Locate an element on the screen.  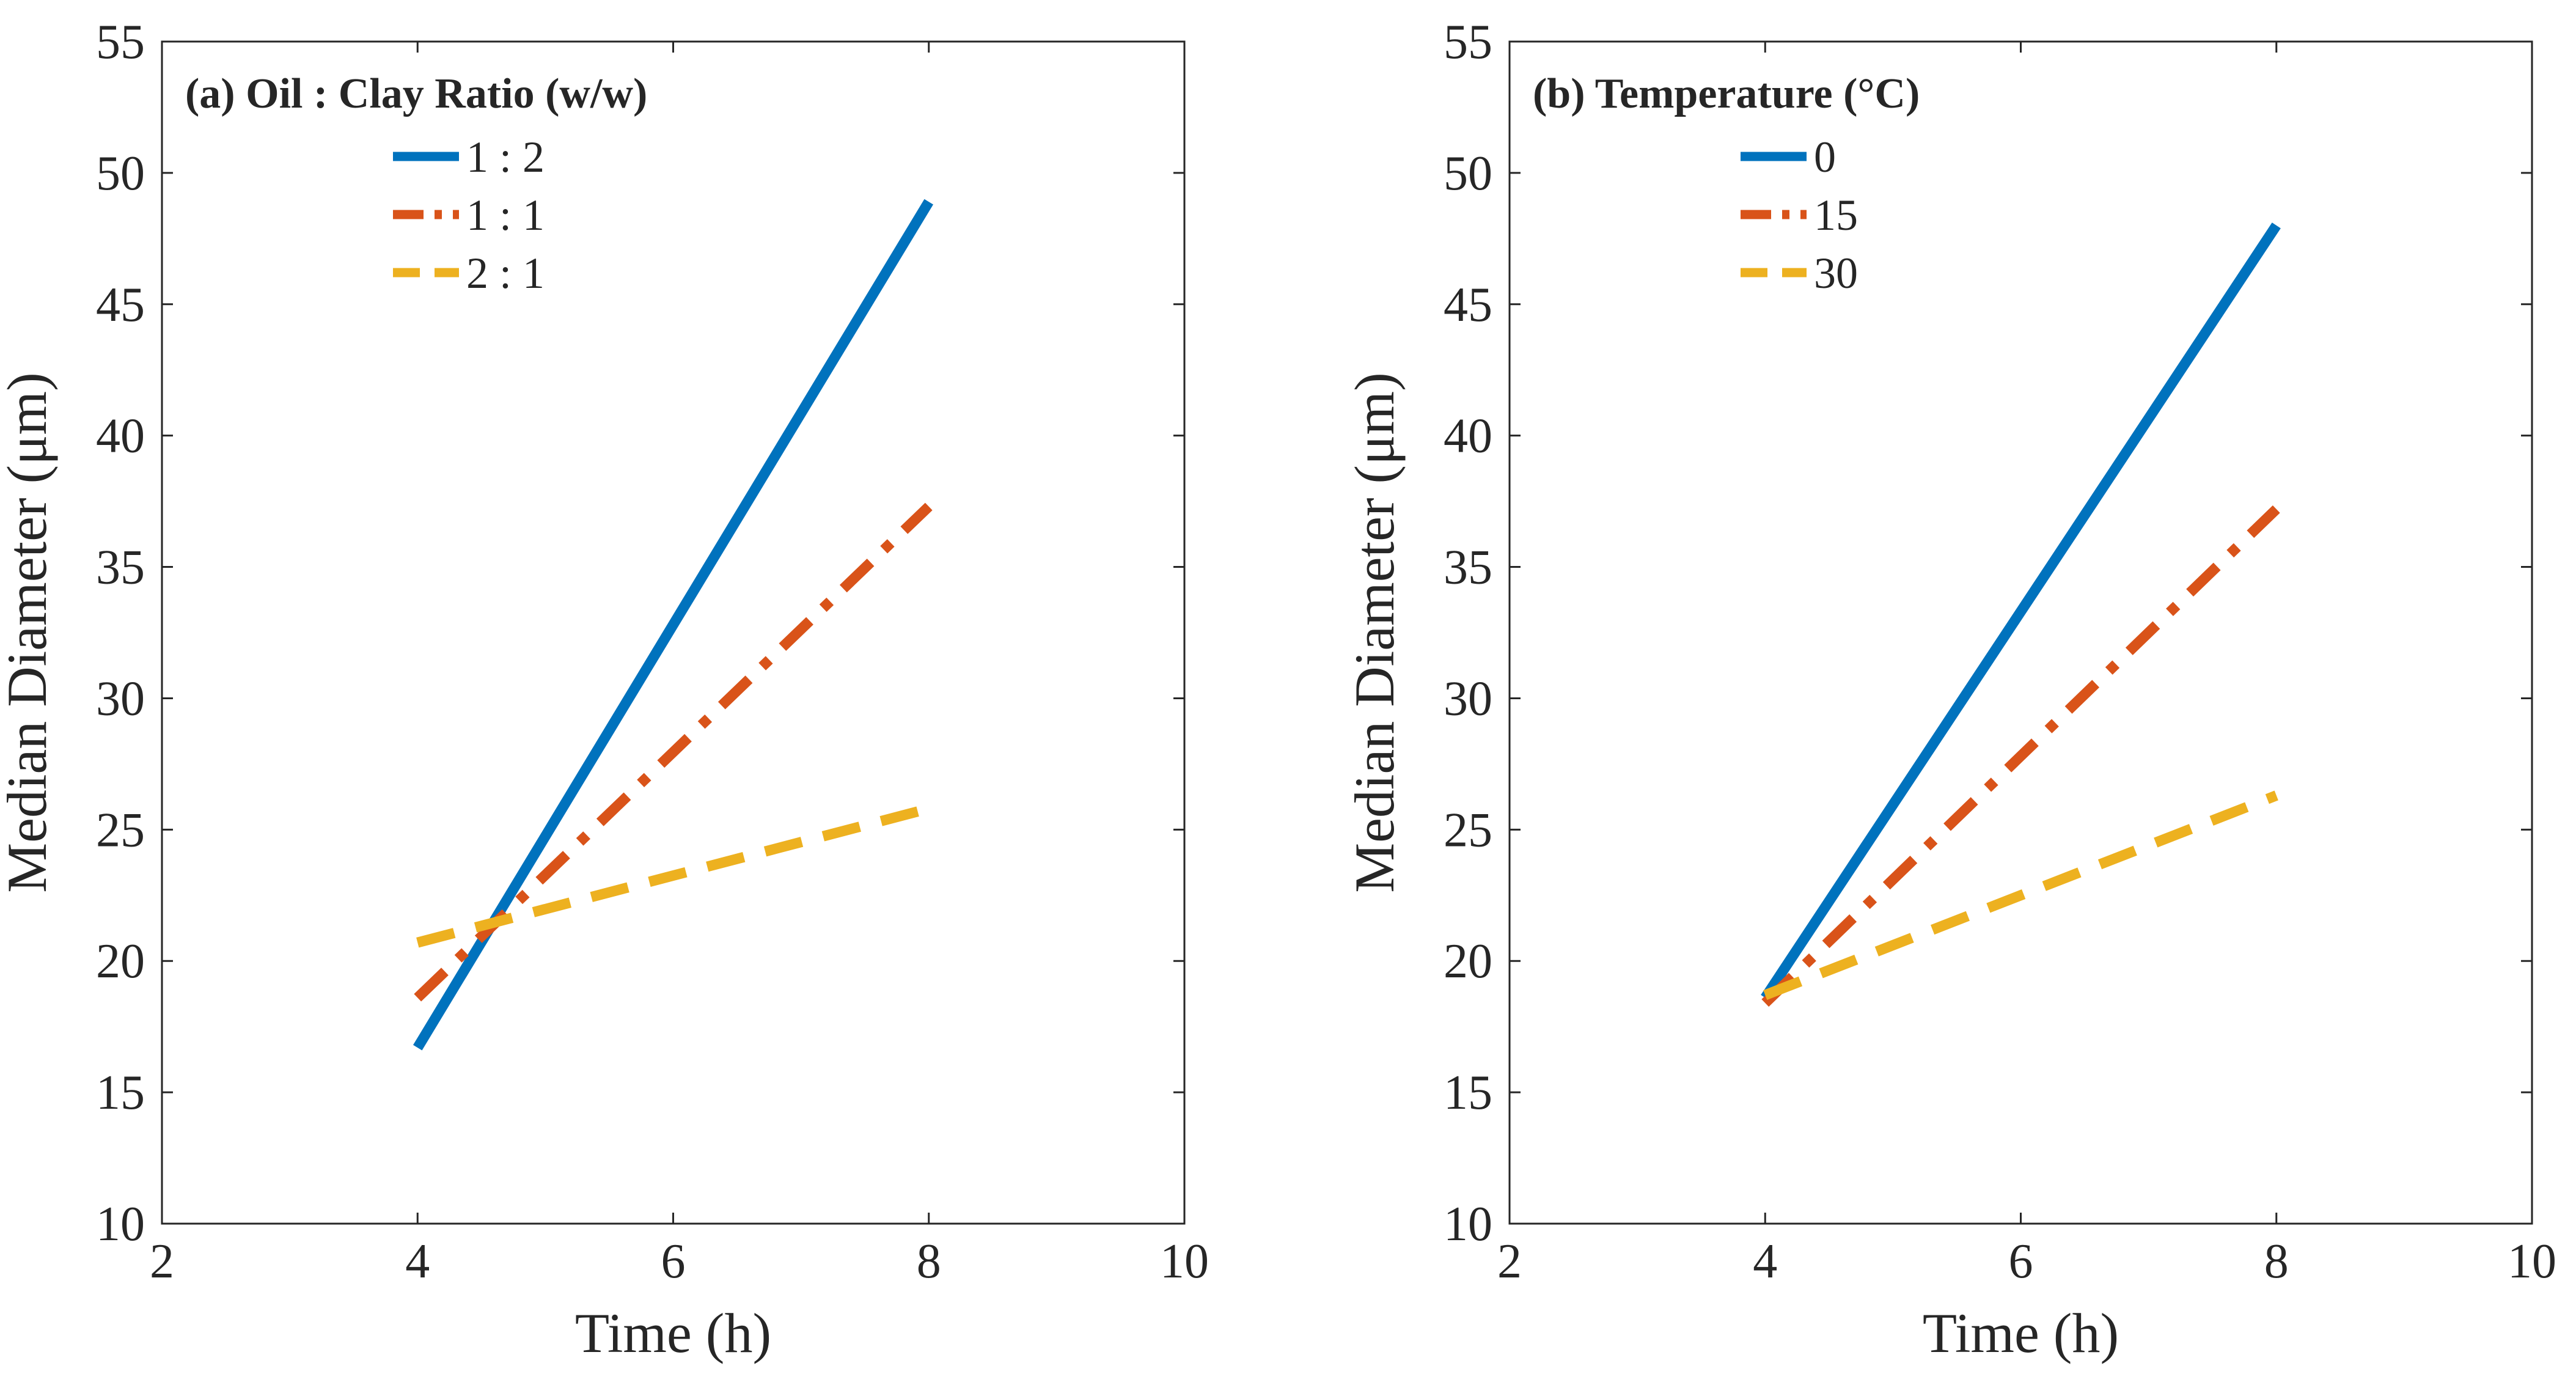
legend-label-3: 2 : 1 is located at coordinates (505, 273).